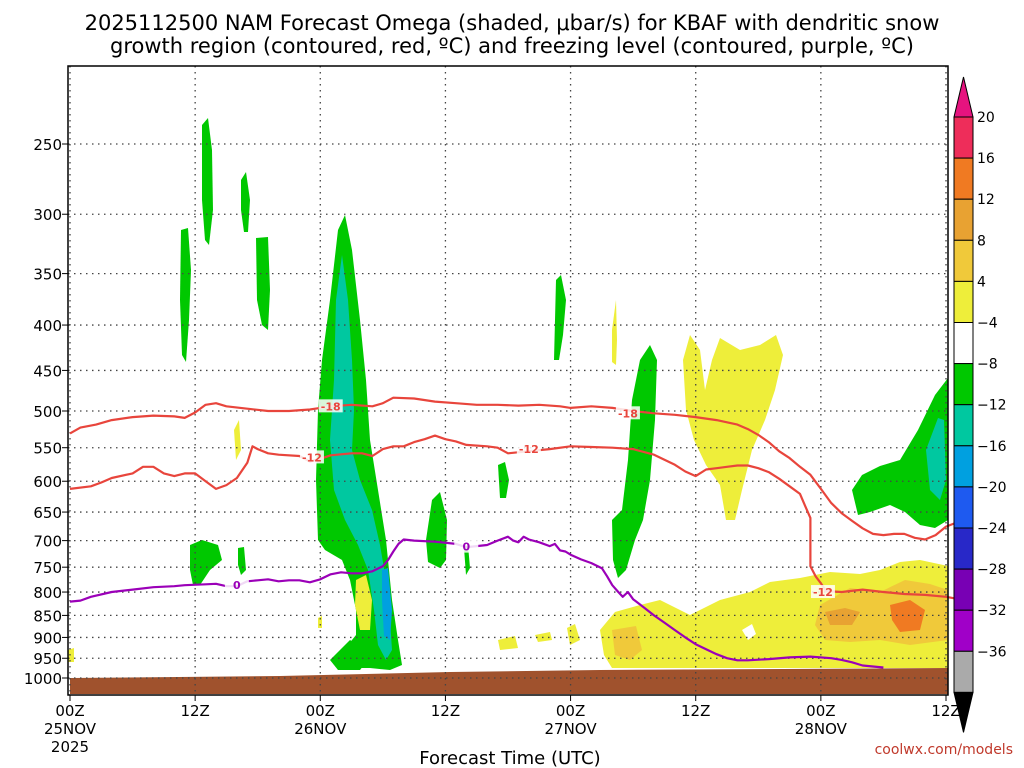 This screenshot has height=768, width=1024. What do you see at coordinates (509, 758) in the screenshot?
I see `x-axis-label: Forecast Time (UTC)` at bounding box center [509, 758].